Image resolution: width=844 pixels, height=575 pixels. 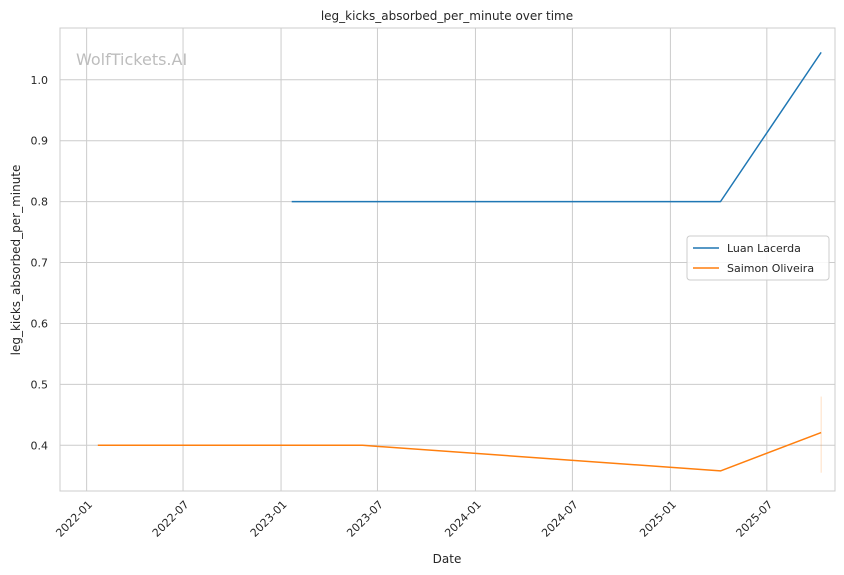 I want to click on legend-box, so click(x=758, y=258).